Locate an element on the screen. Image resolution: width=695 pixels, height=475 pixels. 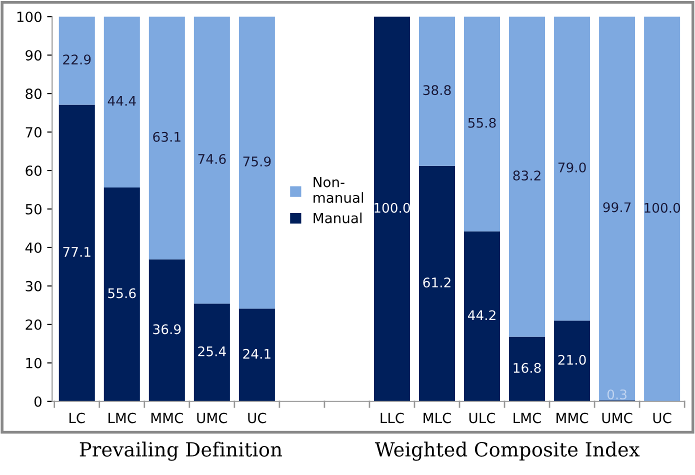
data-label: 16.8 is located at coordinates (527, 367).